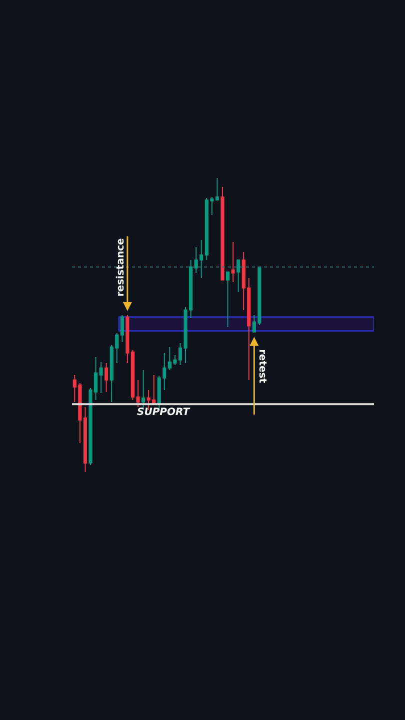  What do you see at coordinates (262, 366) in the screenshot?
I see `annotation: retest` at bounding box center [262, 366].